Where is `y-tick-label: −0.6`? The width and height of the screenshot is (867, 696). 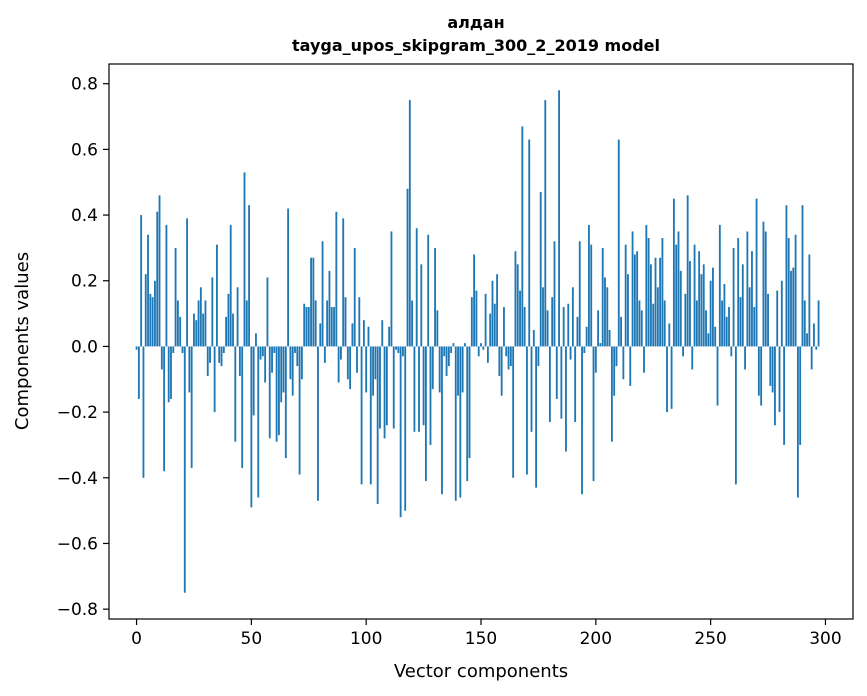
y-tick-label: −0.6 is located at coordinates (77, 544).